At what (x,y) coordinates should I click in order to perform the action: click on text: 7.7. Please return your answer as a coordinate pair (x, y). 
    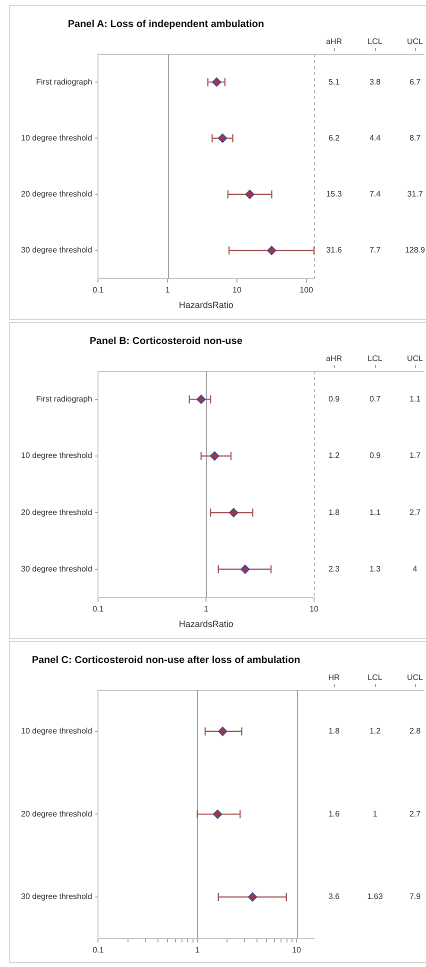
    Looking at the image, I should click on (375, 250).